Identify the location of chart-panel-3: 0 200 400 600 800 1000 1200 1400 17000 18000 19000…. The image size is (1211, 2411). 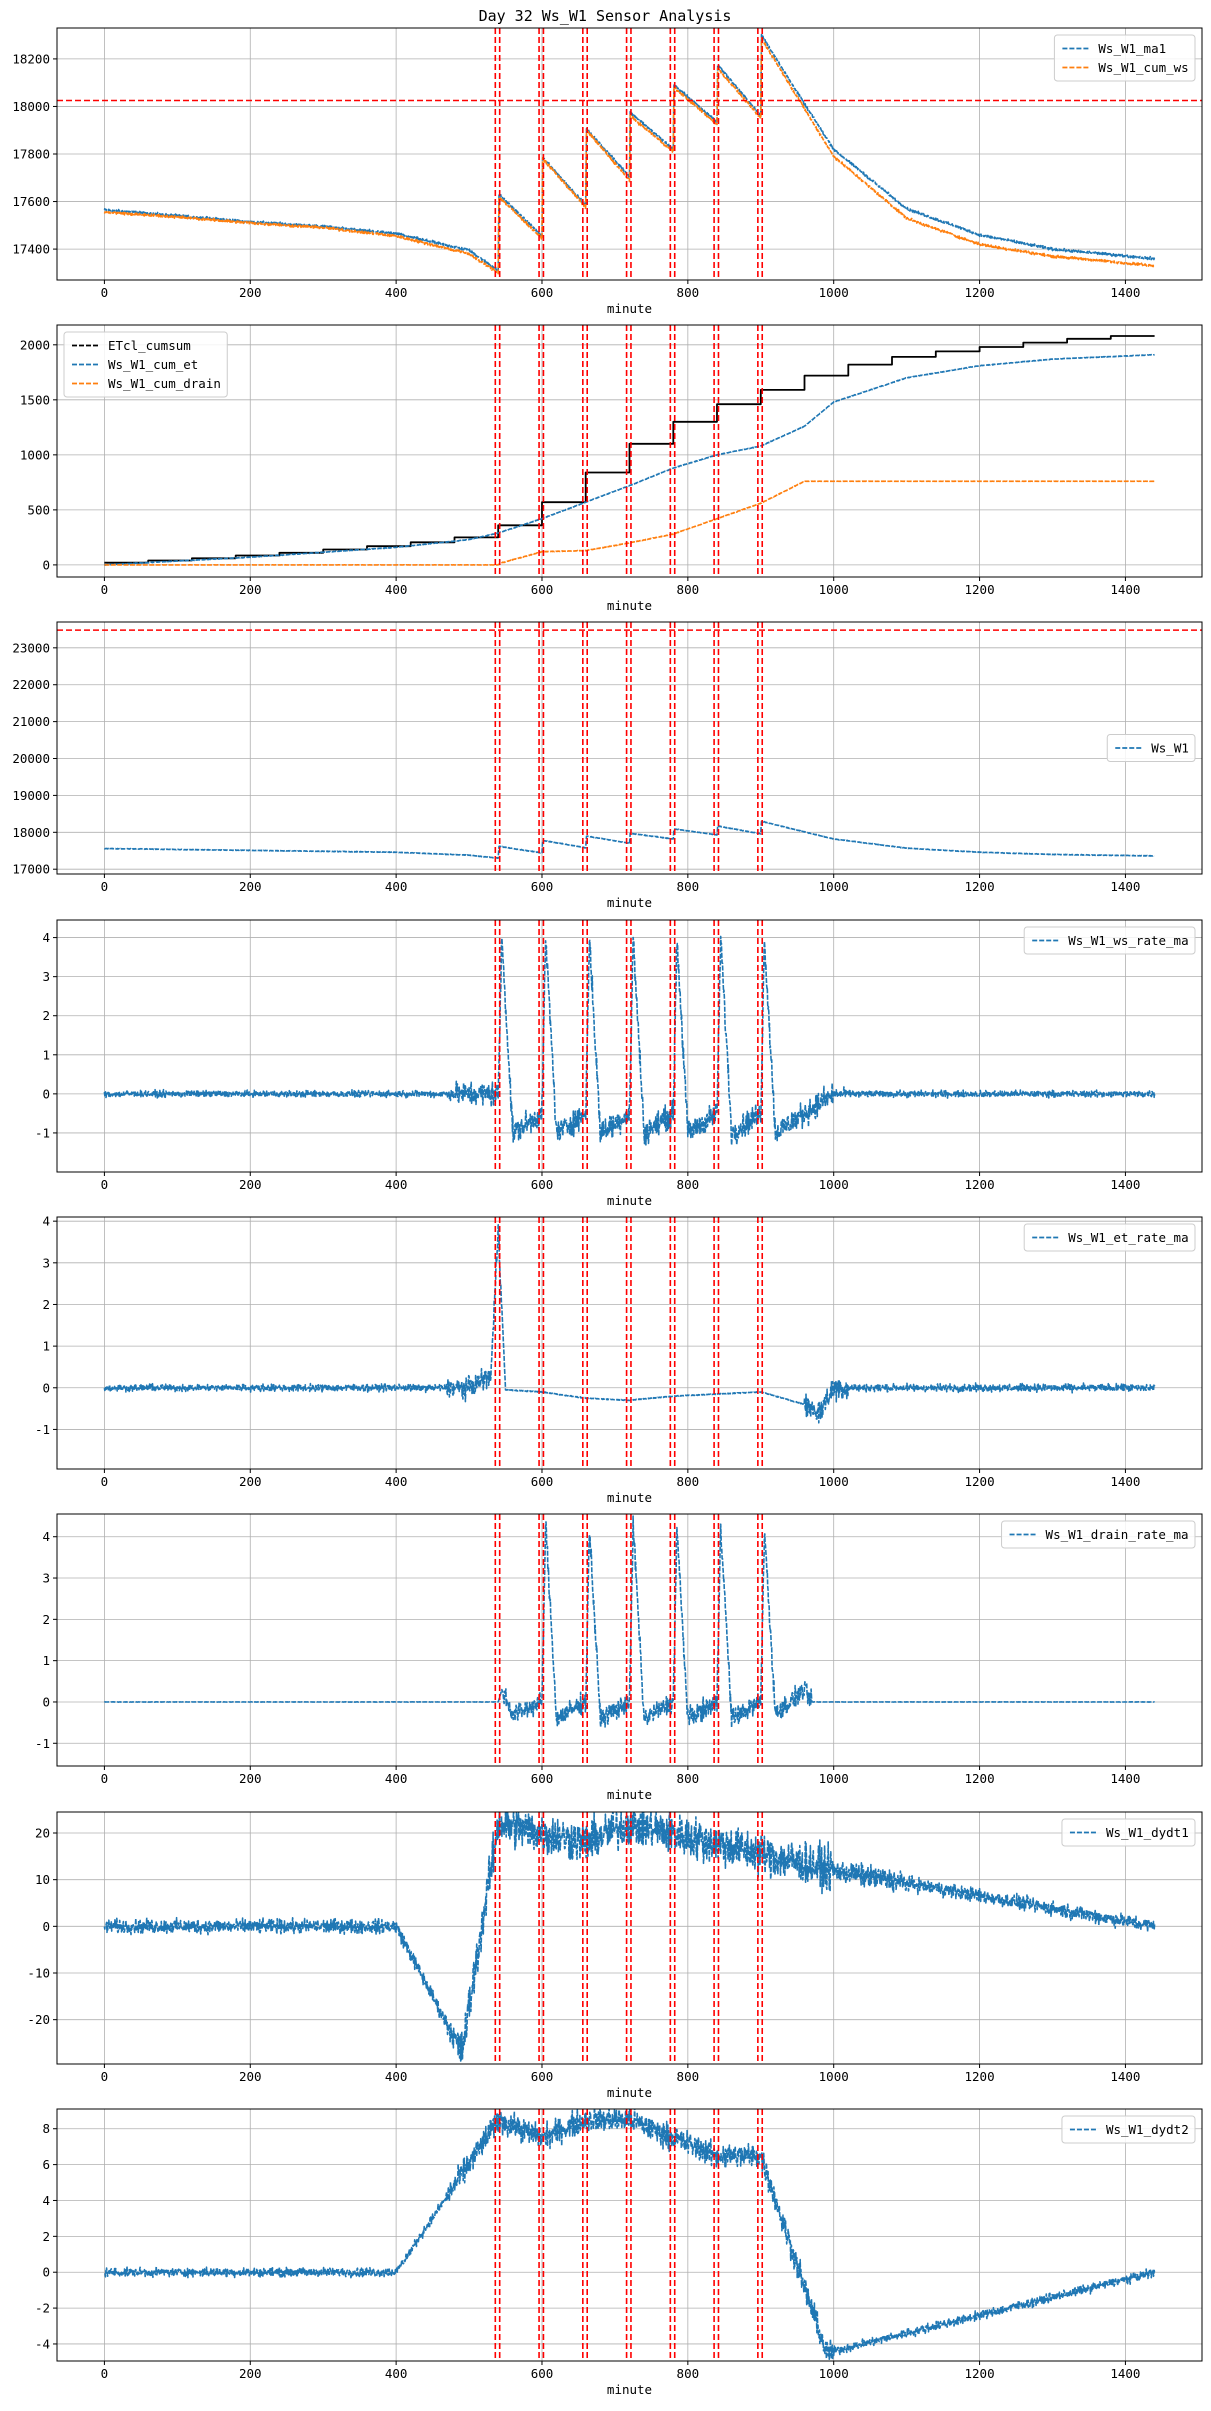
(607, 765).